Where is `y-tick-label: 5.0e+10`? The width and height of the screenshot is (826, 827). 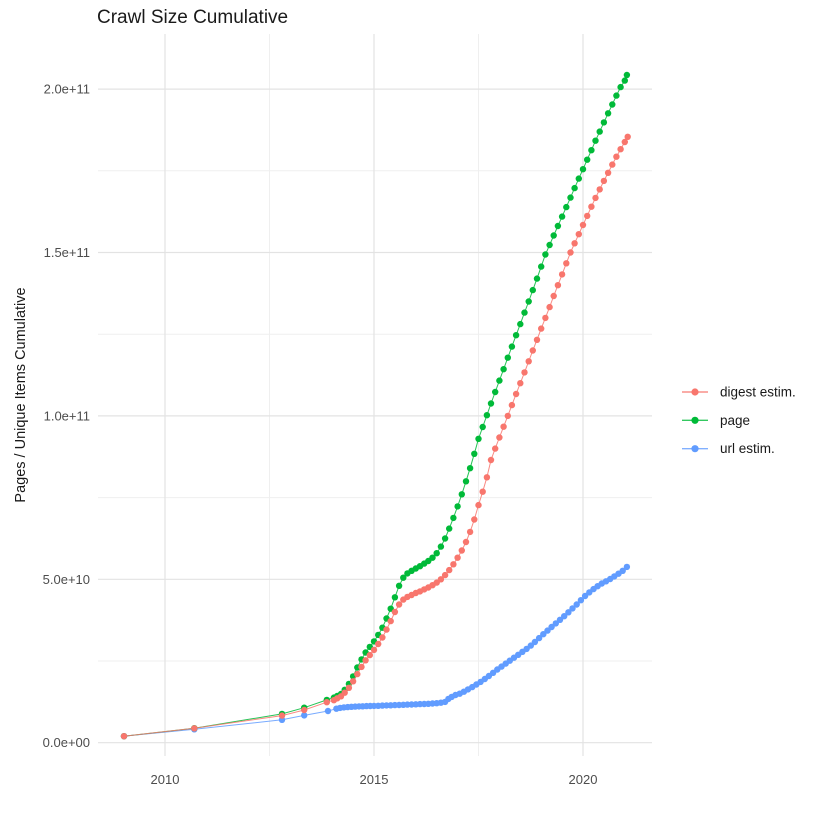 y-tick-label: 5.0e+10 is located at coordinates (66, 579).